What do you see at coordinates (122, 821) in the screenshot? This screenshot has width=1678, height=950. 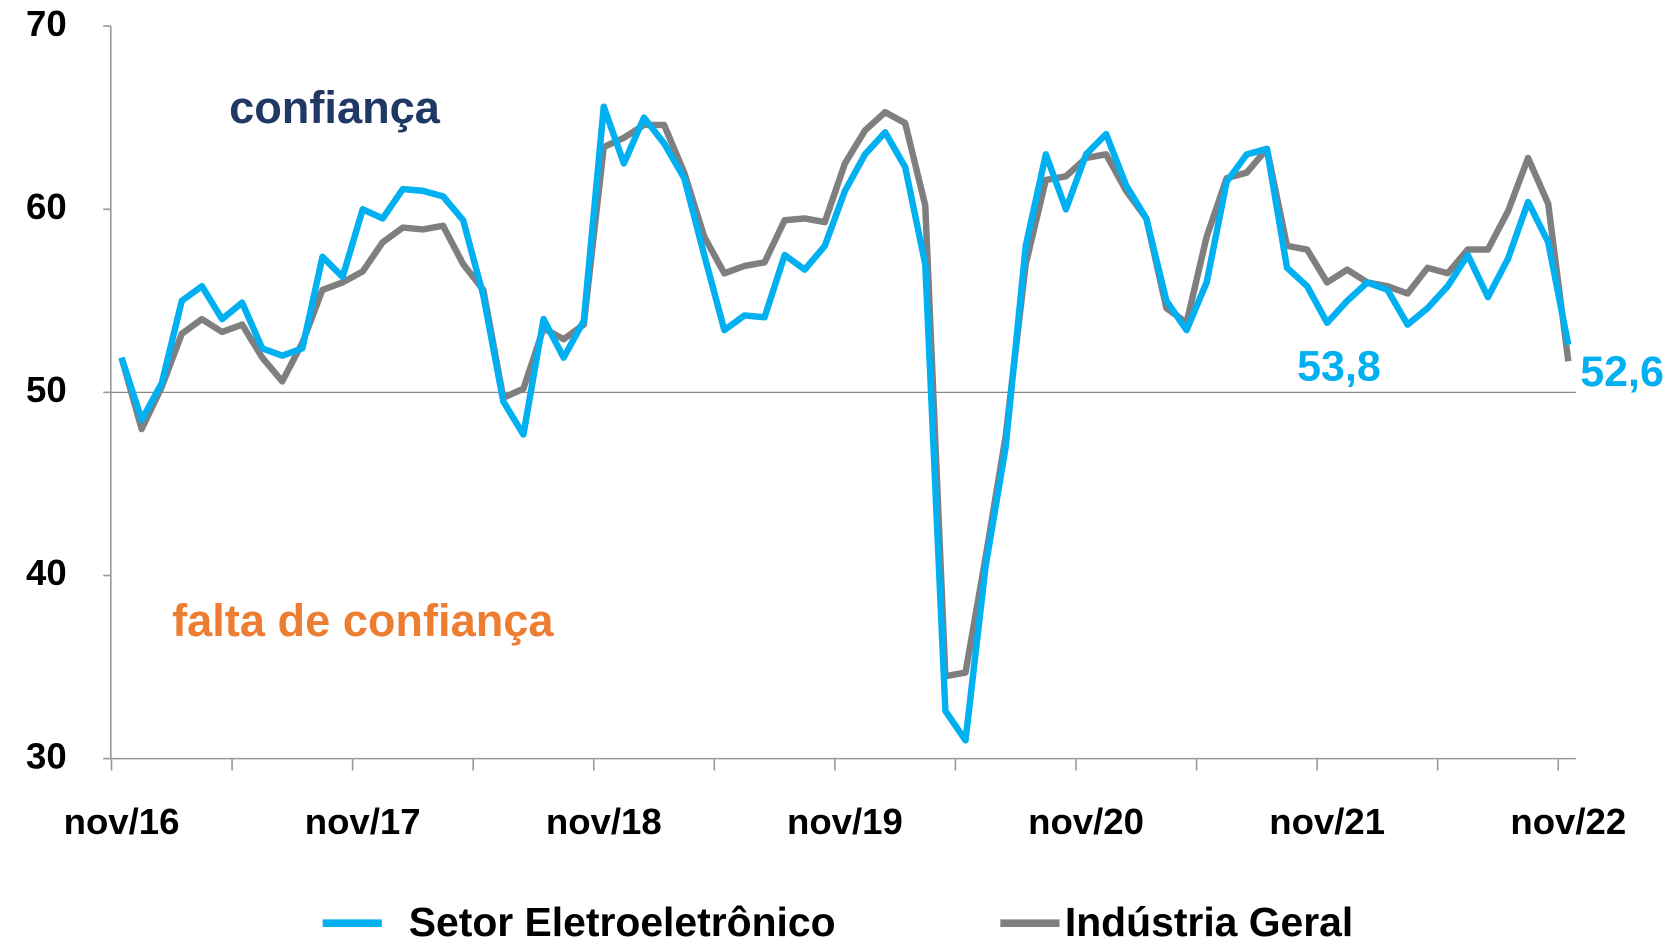 I see `x-tick-label: nov/16` at bounding box center [122, 821].